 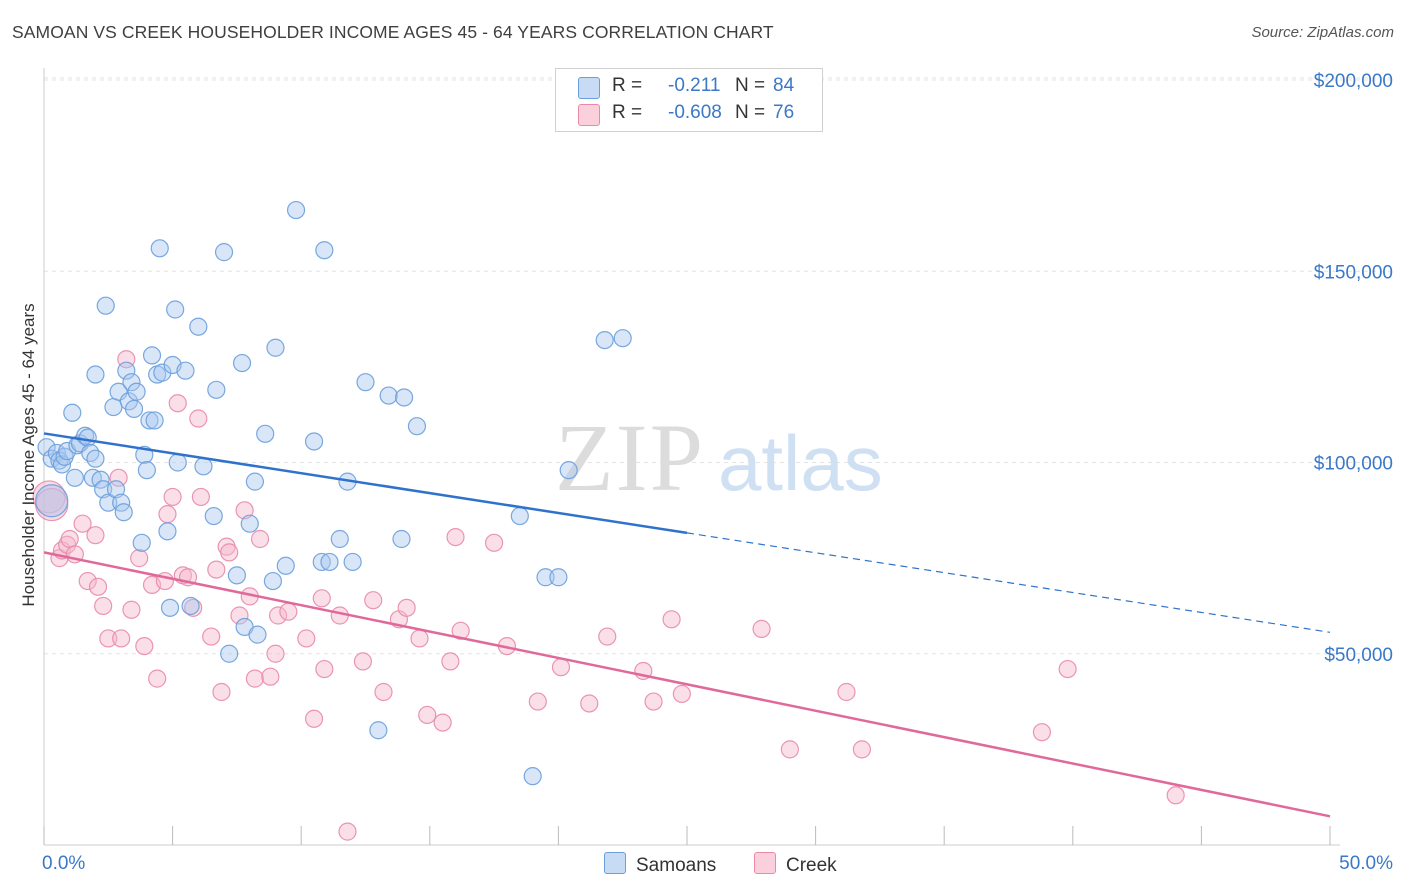 I want to click on legend-r-value-creek: -0.608, so click(x=695, y=112).